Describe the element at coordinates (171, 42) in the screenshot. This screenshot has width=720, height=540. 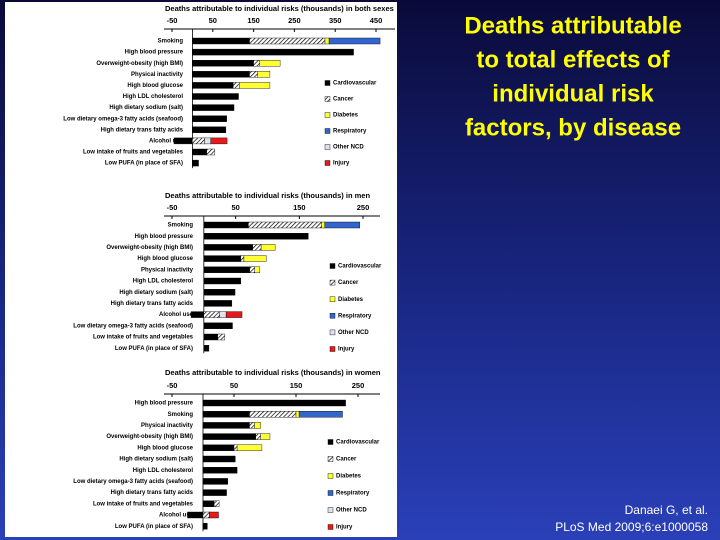
I see `category-label: Smoking` at that location.